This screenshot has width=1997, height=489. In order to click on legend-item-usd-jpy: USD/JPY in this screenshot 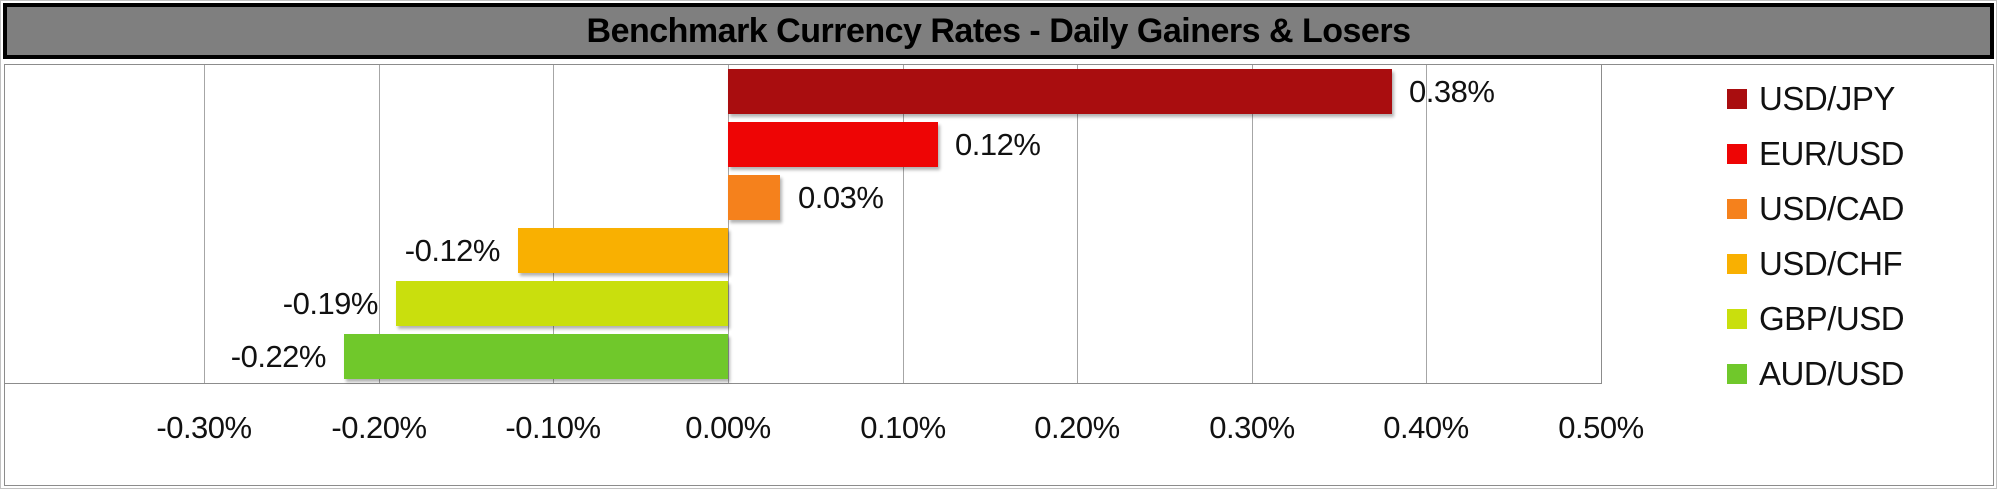, I will do `click(1806, 99)`.